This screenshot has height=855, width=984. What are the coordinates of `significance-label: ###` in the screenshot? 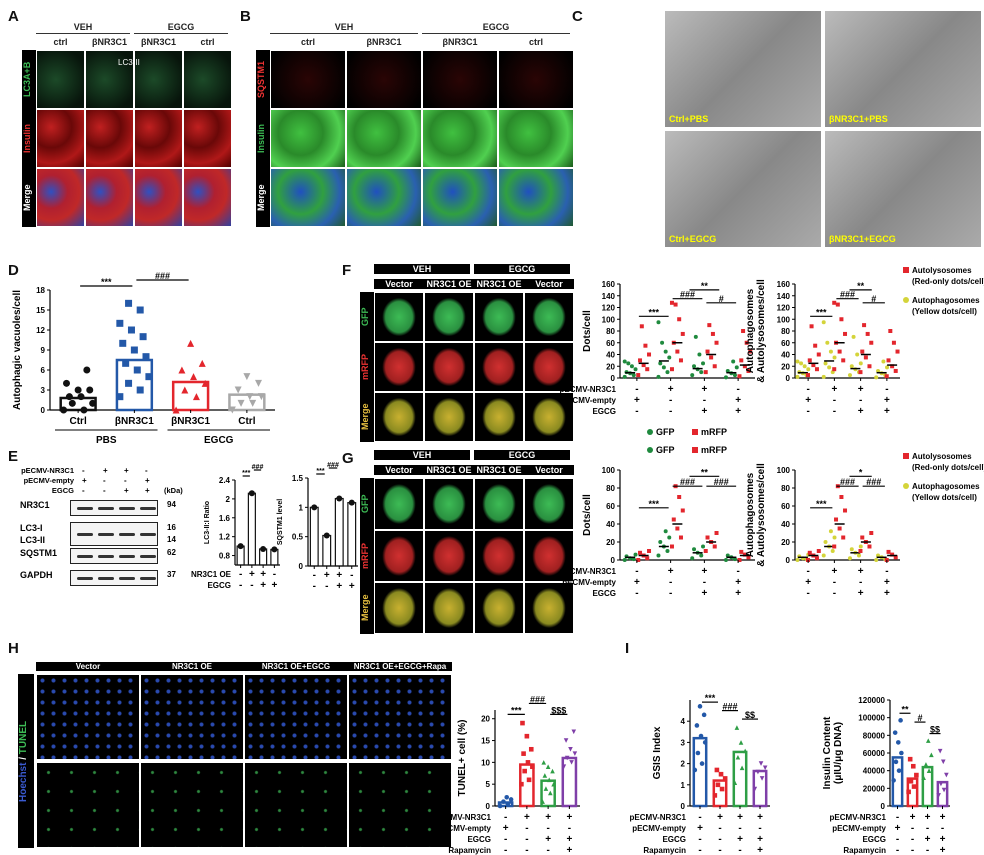 It's located at (162, 276).